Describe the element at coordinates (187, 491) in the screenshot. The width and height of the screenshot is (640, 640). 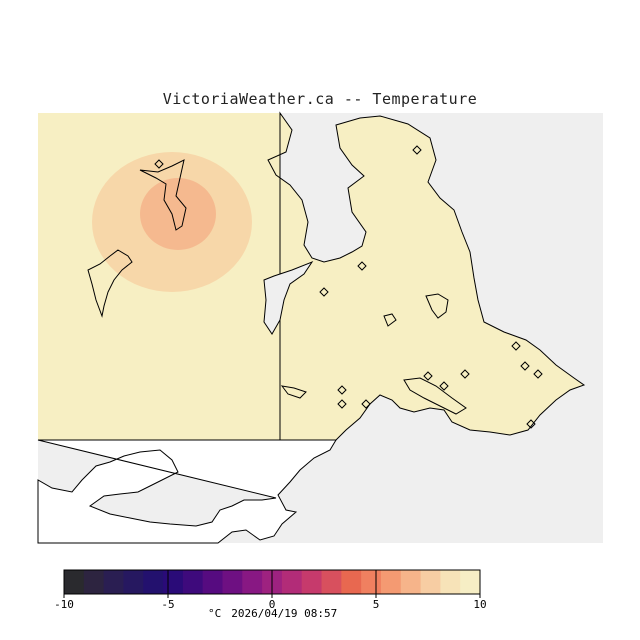
I see `land-south` at that location.